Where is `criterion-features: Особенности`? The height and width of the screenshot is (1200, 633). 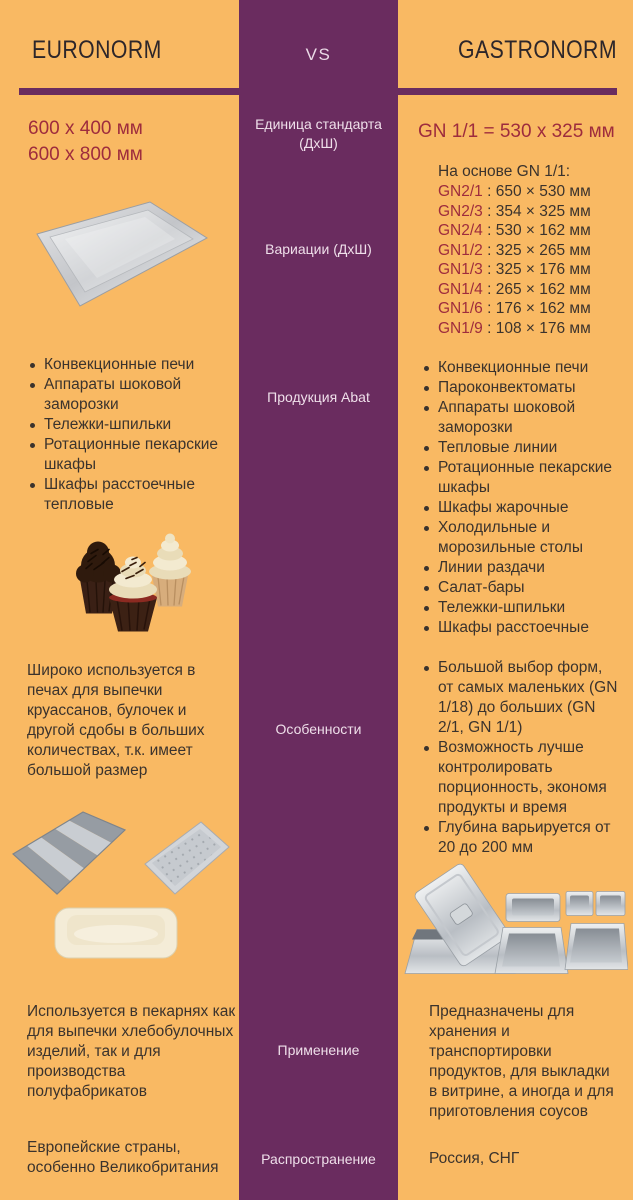
criterion-features: Особенности is located at coordinates (318, 729).